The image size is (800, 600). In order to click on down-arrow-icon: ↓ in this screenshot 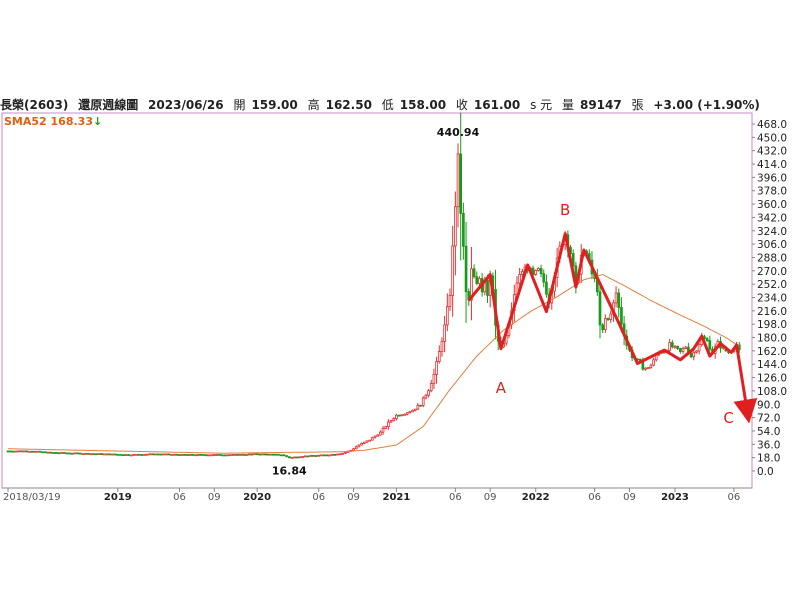, I will do `click(97, 121)`.